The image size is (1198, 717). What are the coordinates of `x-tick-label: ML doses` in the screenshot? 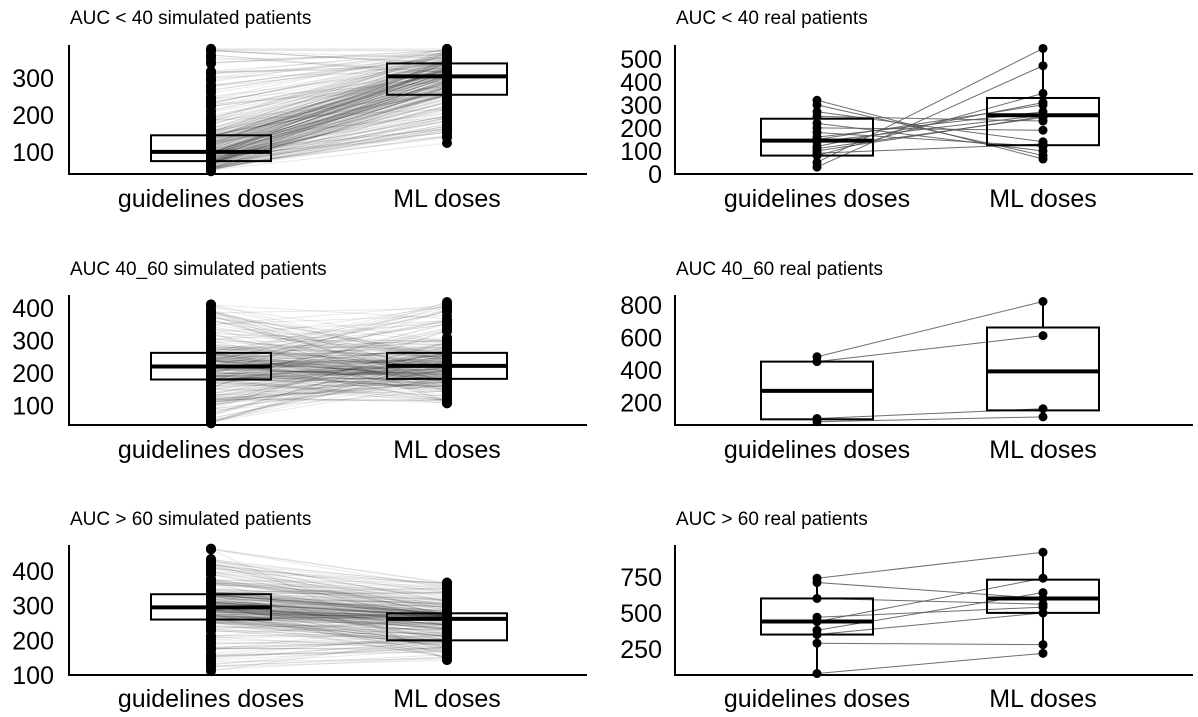 It's located at (1042, 450).